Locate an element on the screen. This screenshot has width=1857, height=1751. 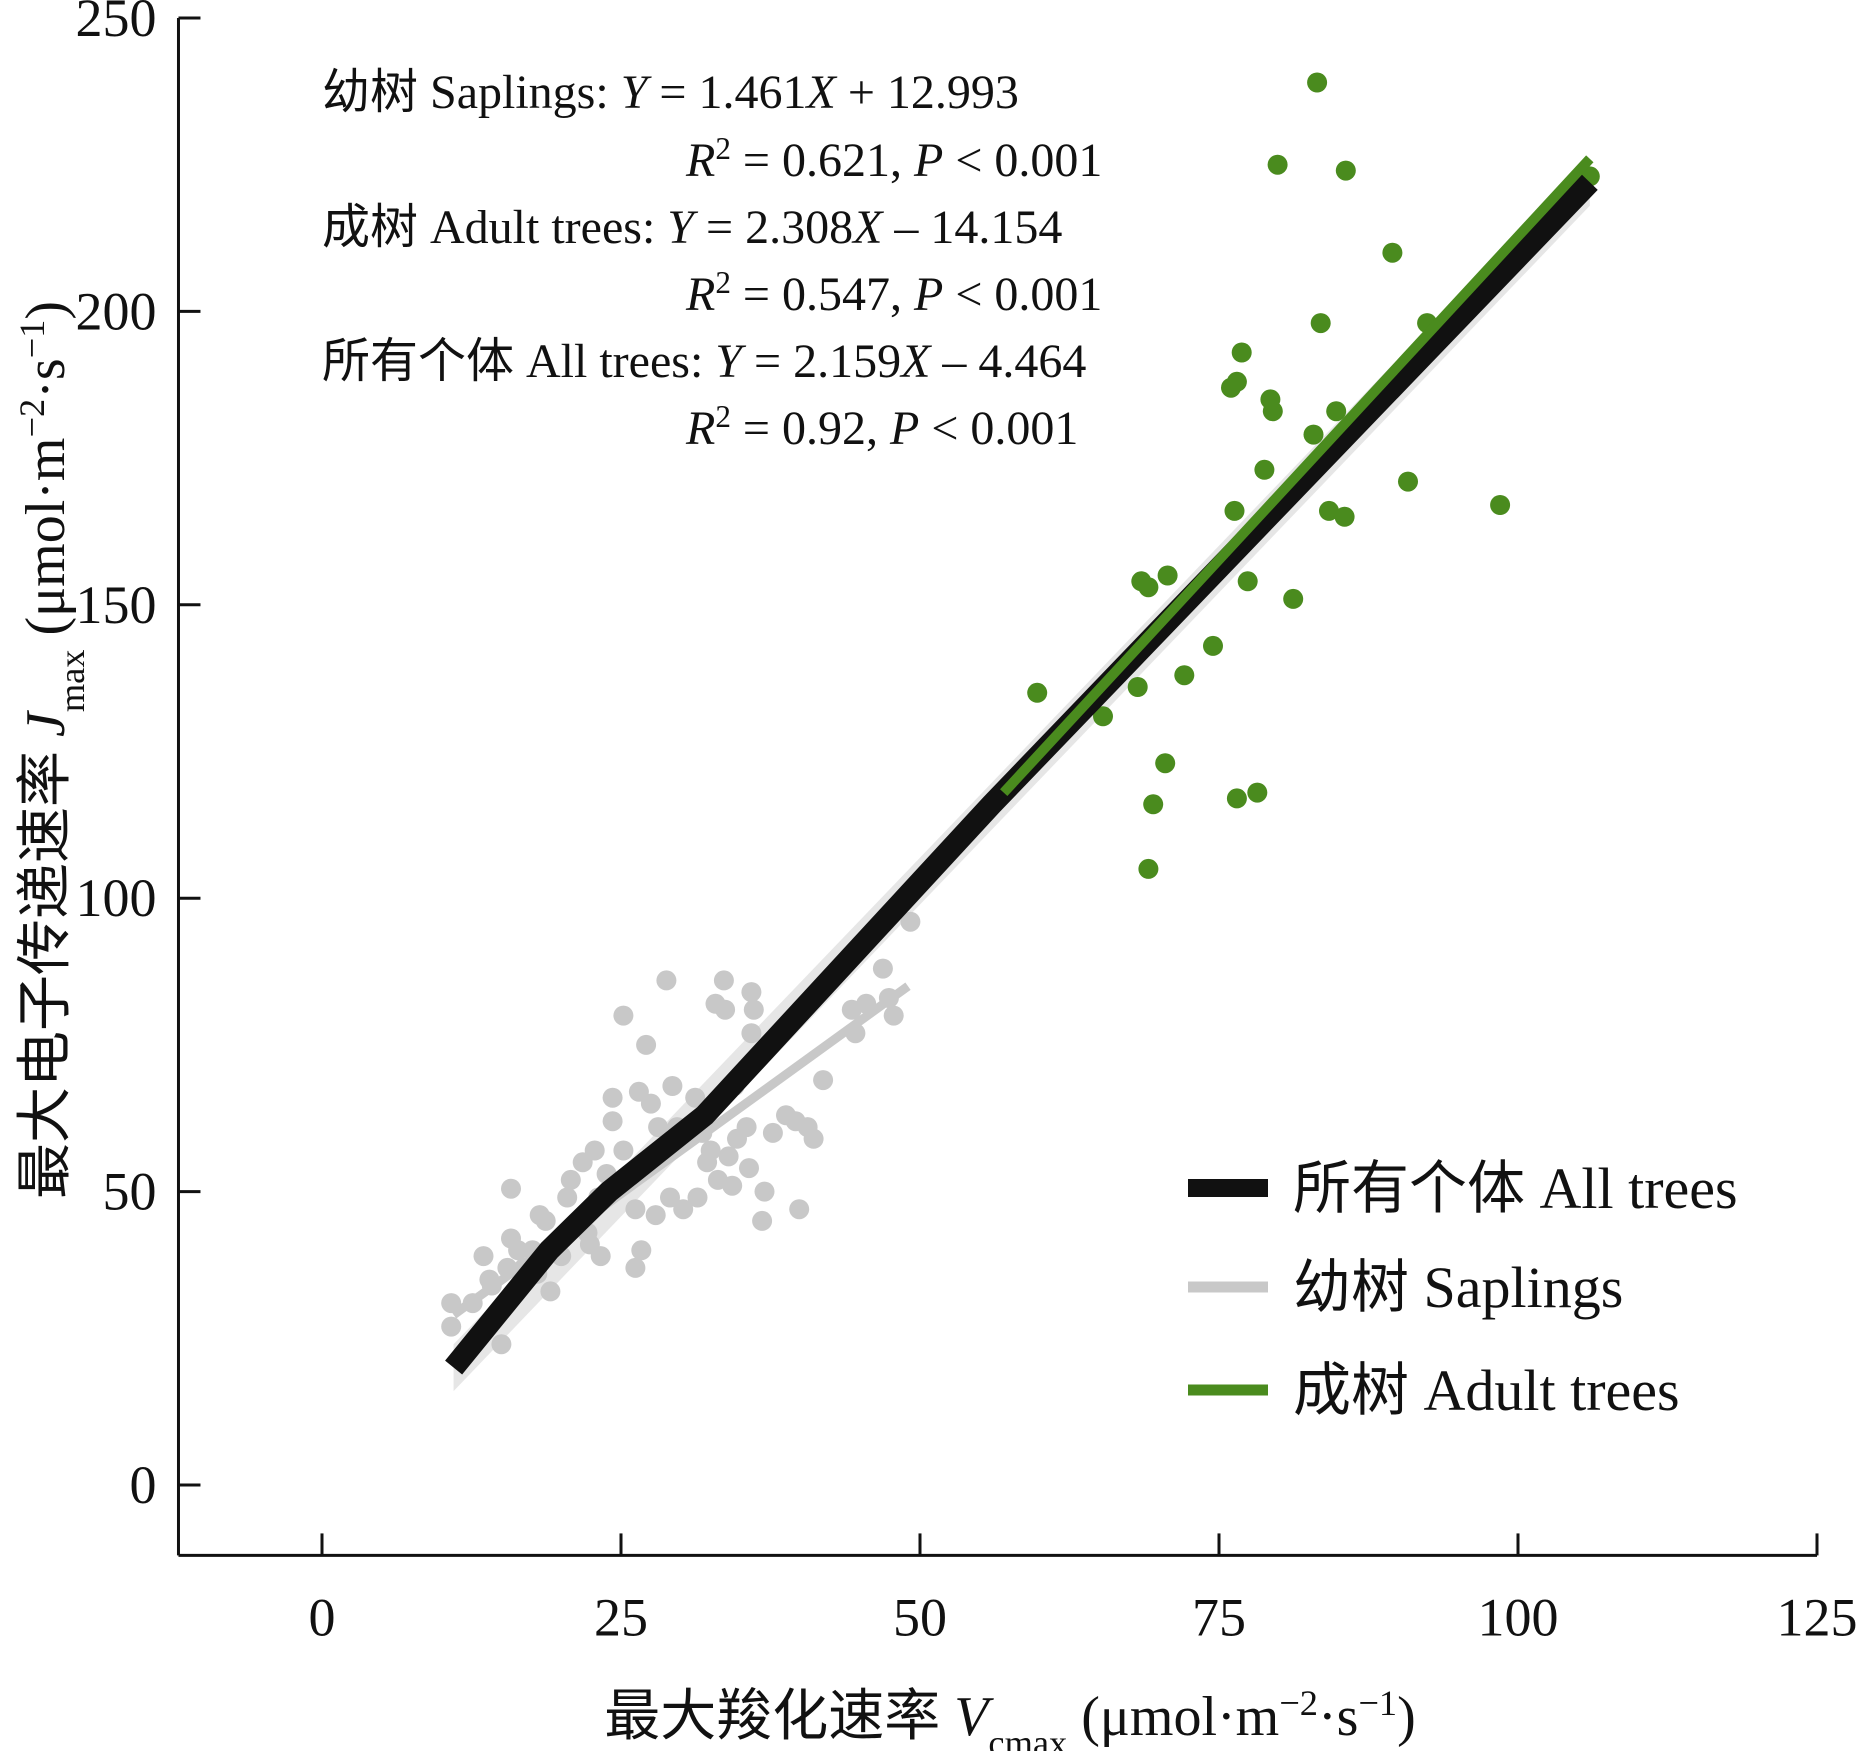
text-segment: 幼树 Saplings: is located at coordinates (471, 92).